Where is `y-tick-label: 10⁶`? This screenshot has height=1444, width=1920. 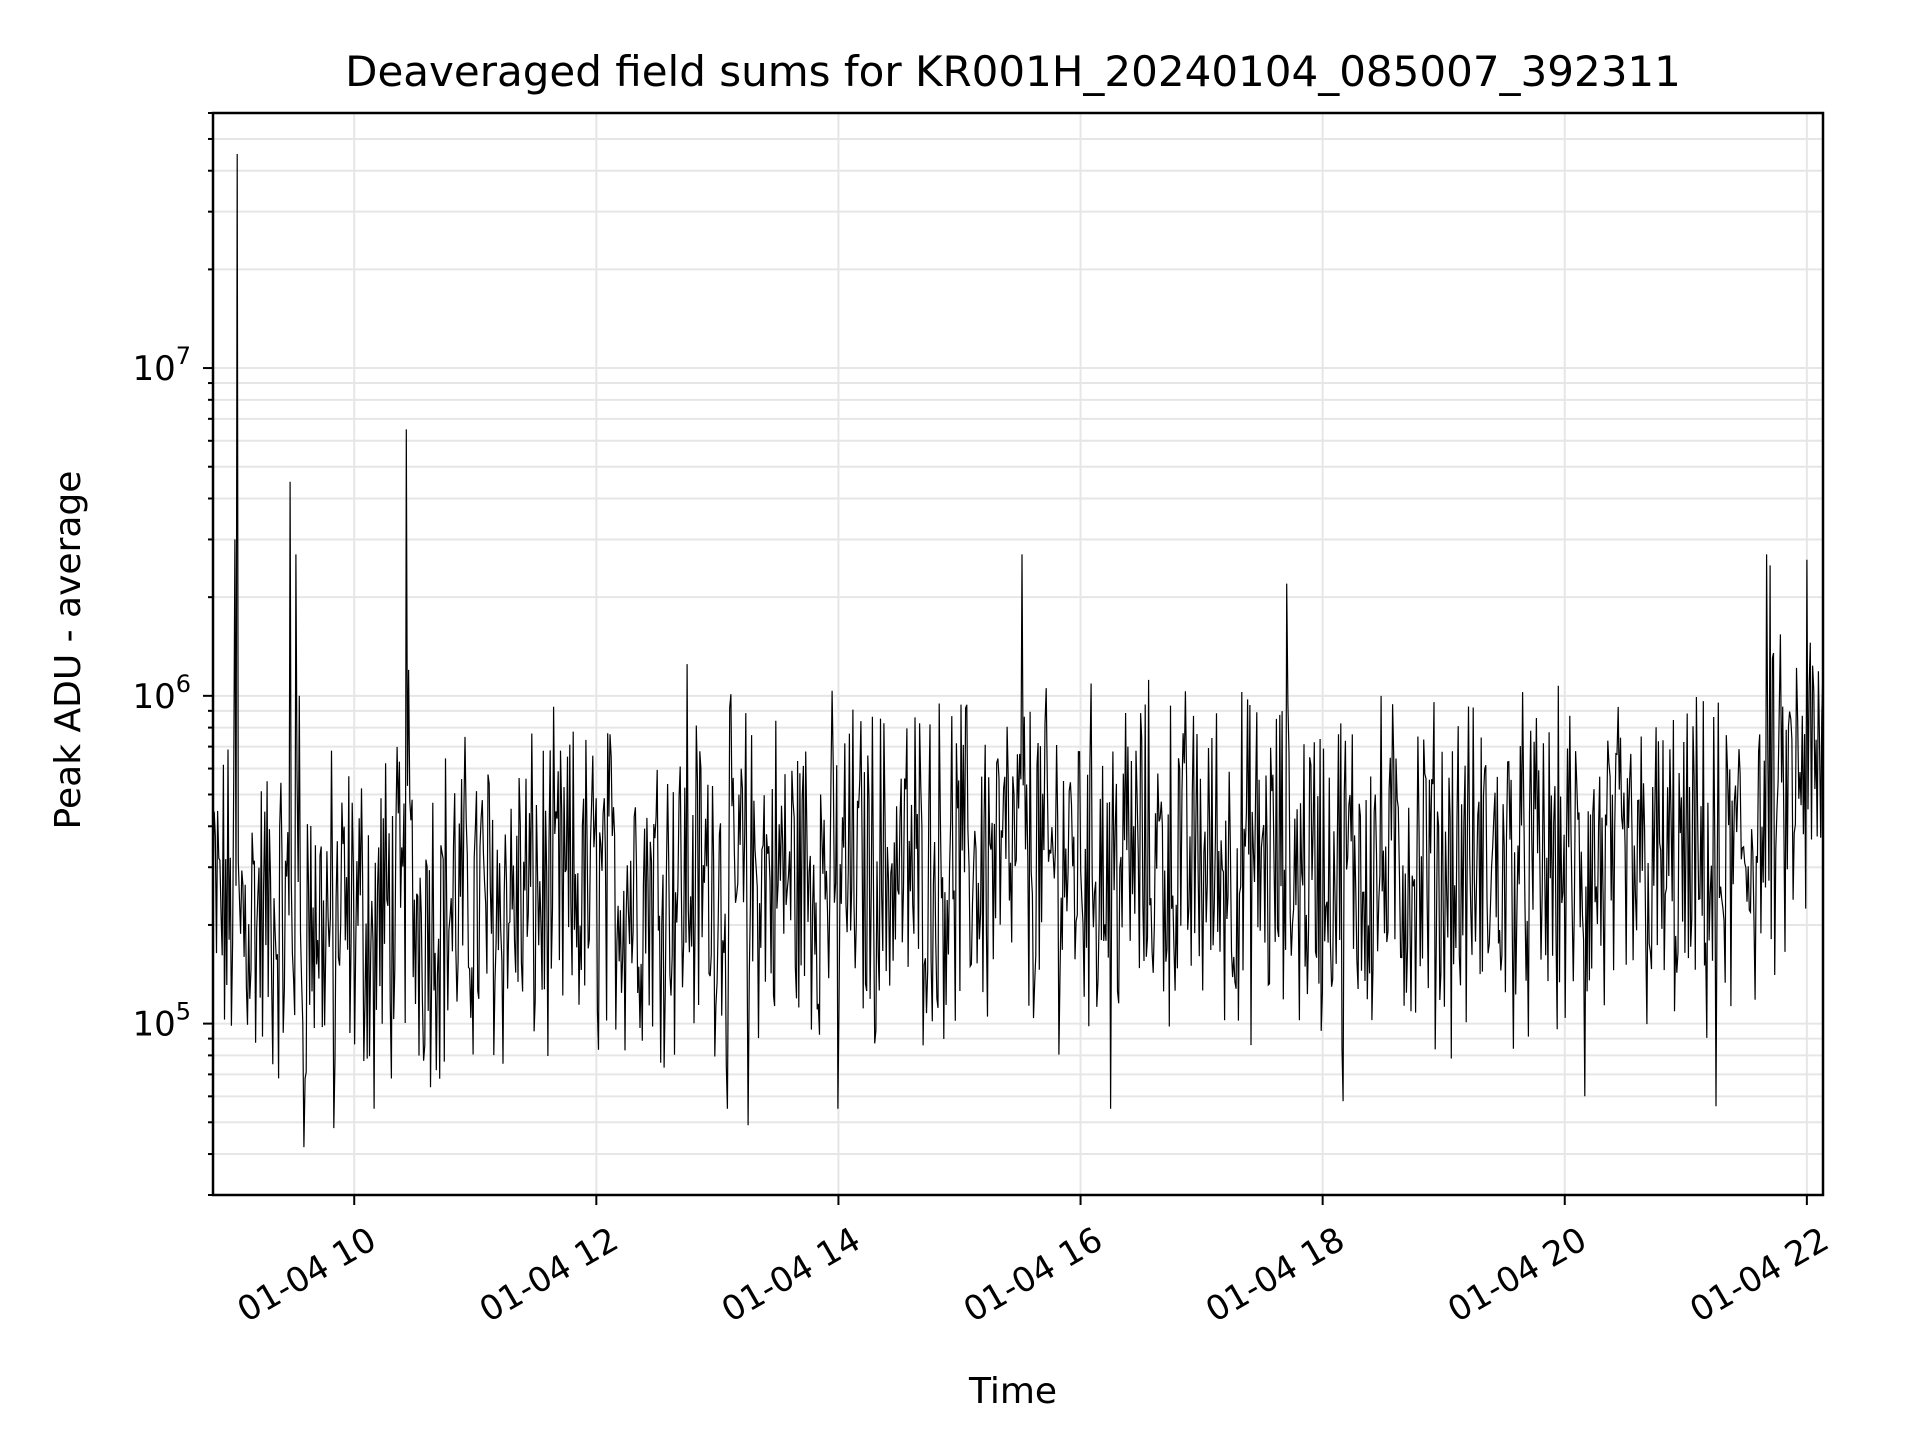
y-tick-label: 10⁶ is located at coordinates (161, 693).